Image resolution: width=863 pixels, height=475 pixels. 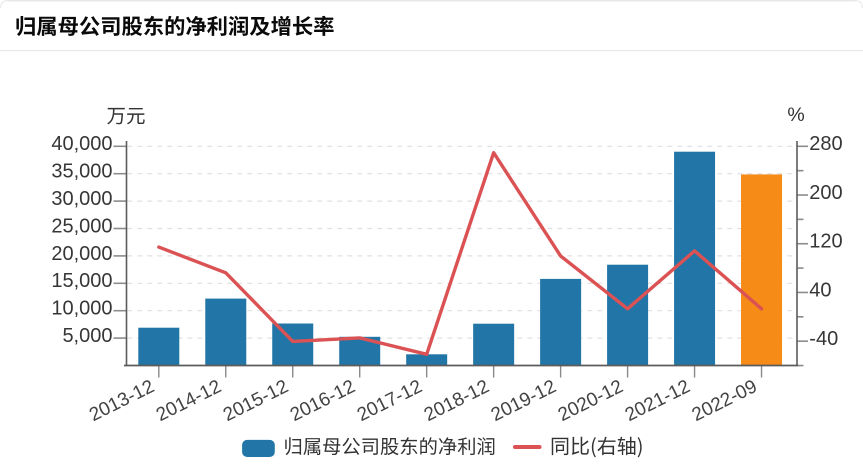 What do you see at coordinates (81, 199) in the screenshot?
I see `svg-text: 30,000` at bounding box center [81, 199].